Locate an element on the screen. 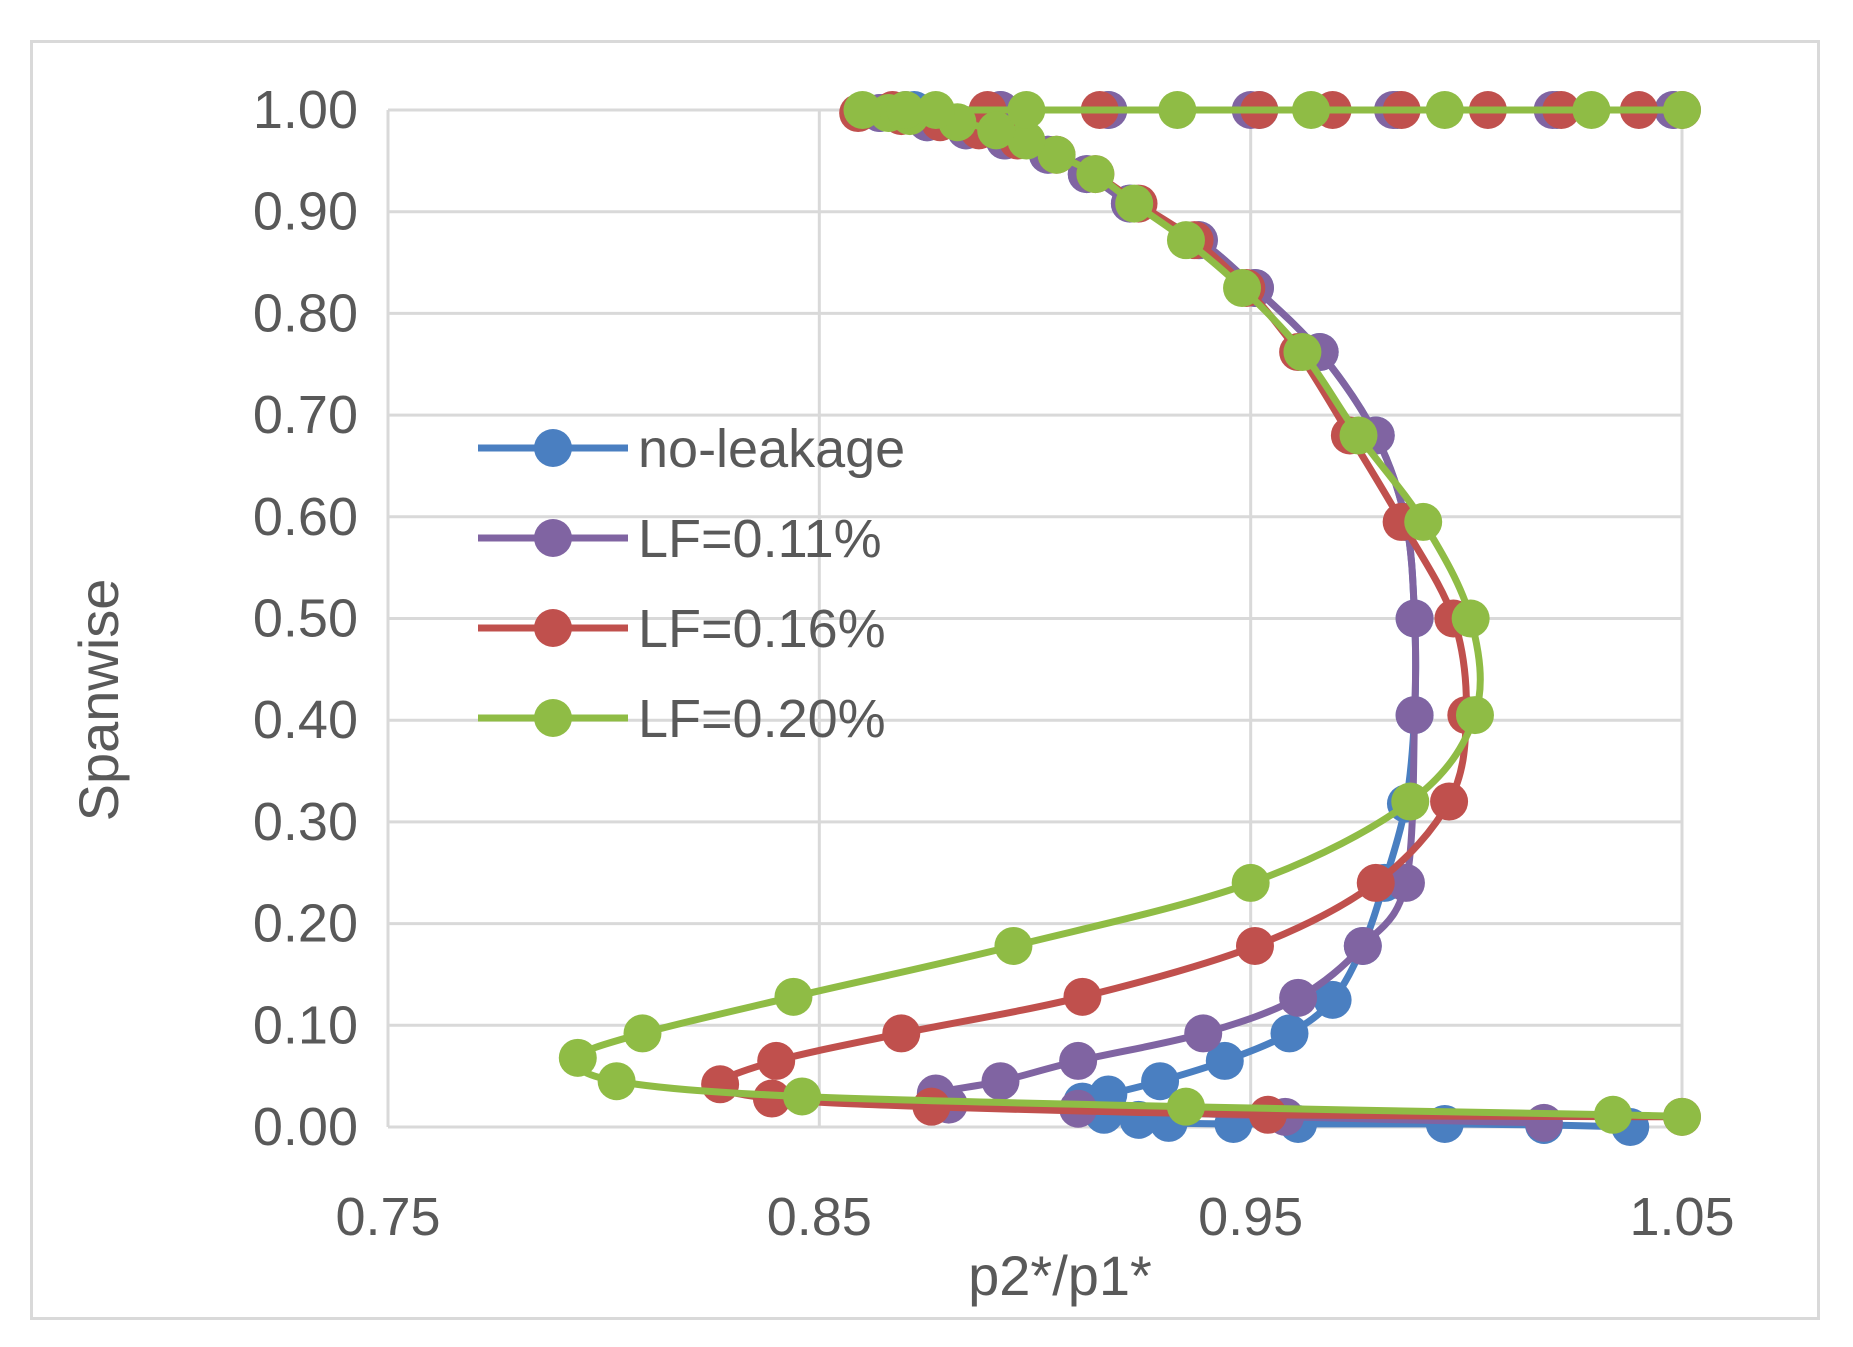 This screenshot has height=1347, width=1853. legend-label: LF=0.11% is located at coordinates (760, 539).